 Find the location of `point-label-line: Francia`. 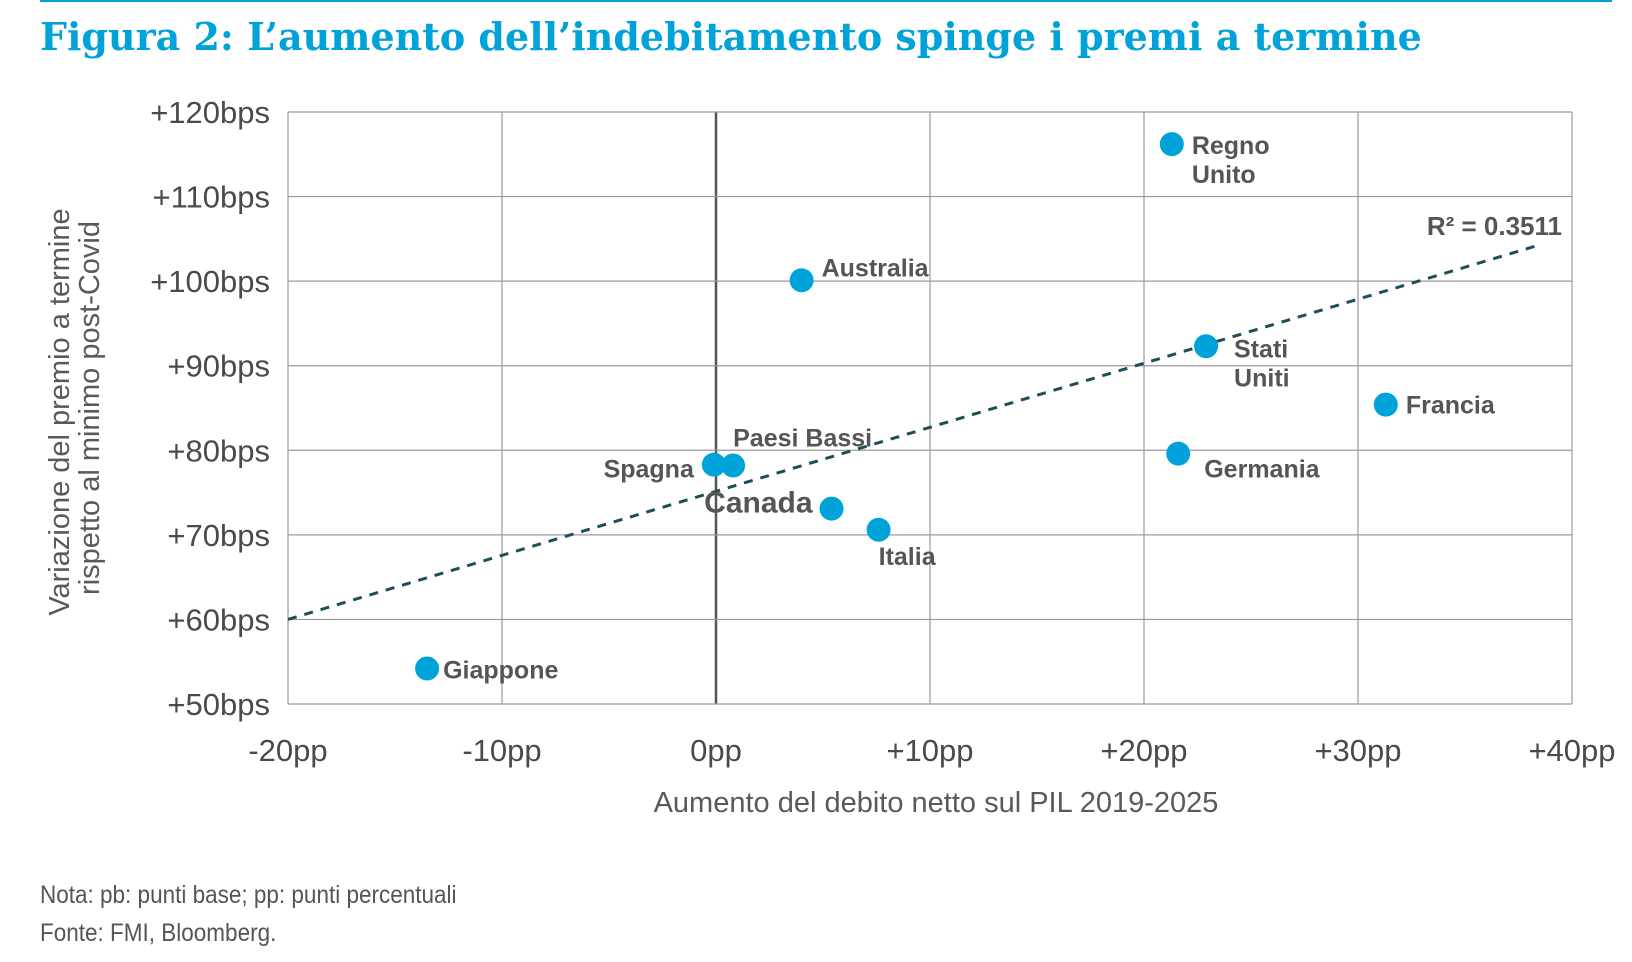

point-label-line: Francia is located at coordinates (1451, 406).